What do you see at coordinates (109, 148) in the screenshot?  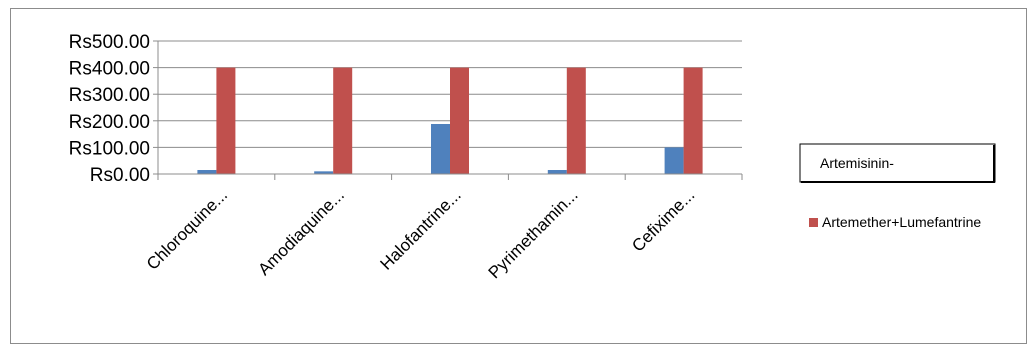 I see `y-tick-label: Rs100.00` at bounding box center [109, 148].